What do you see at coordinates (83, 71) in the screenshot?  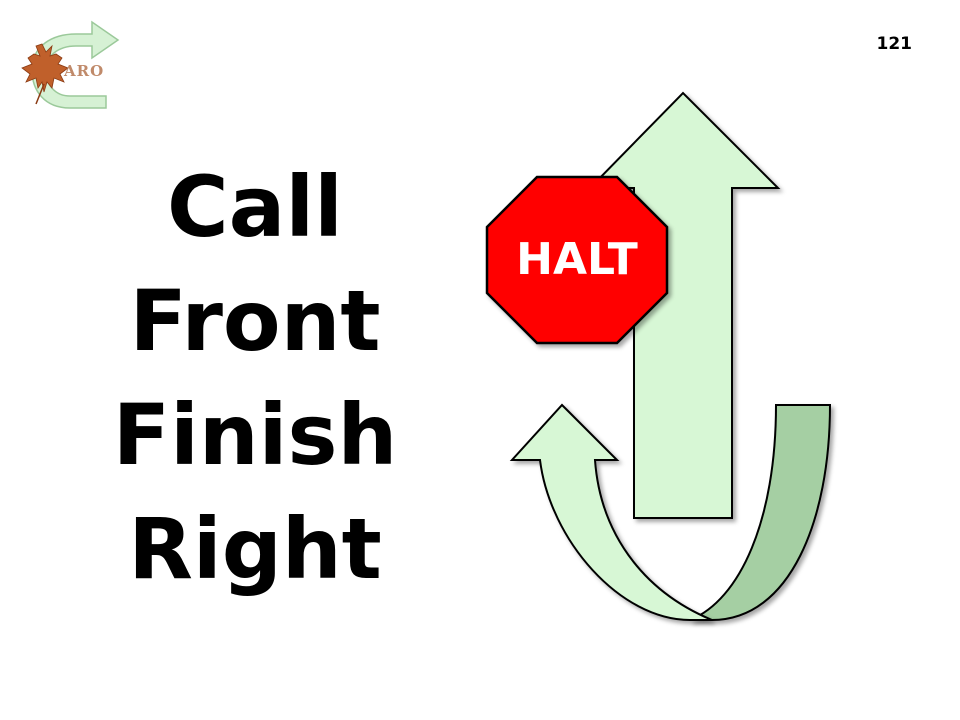 I see `logo-text: ARO` at bounding box center [83, 71].